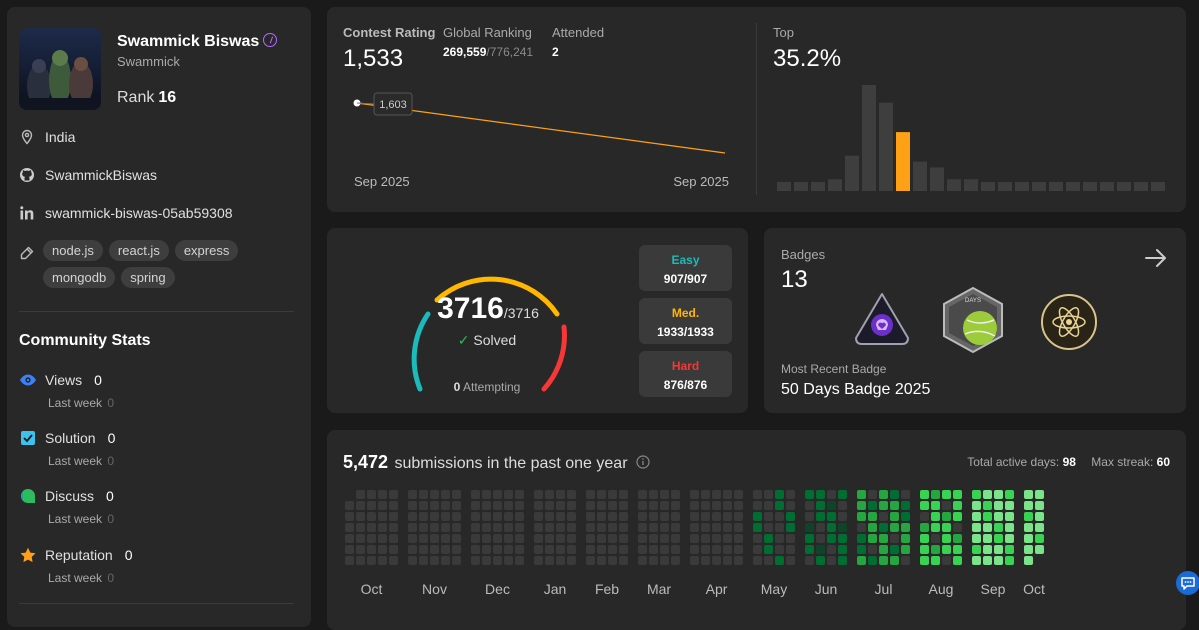  What do you see at coordinates (685, 321) in the screenshot?
I see `medium-stat: Med. 1933/1933` at bounding box center [685, 321].